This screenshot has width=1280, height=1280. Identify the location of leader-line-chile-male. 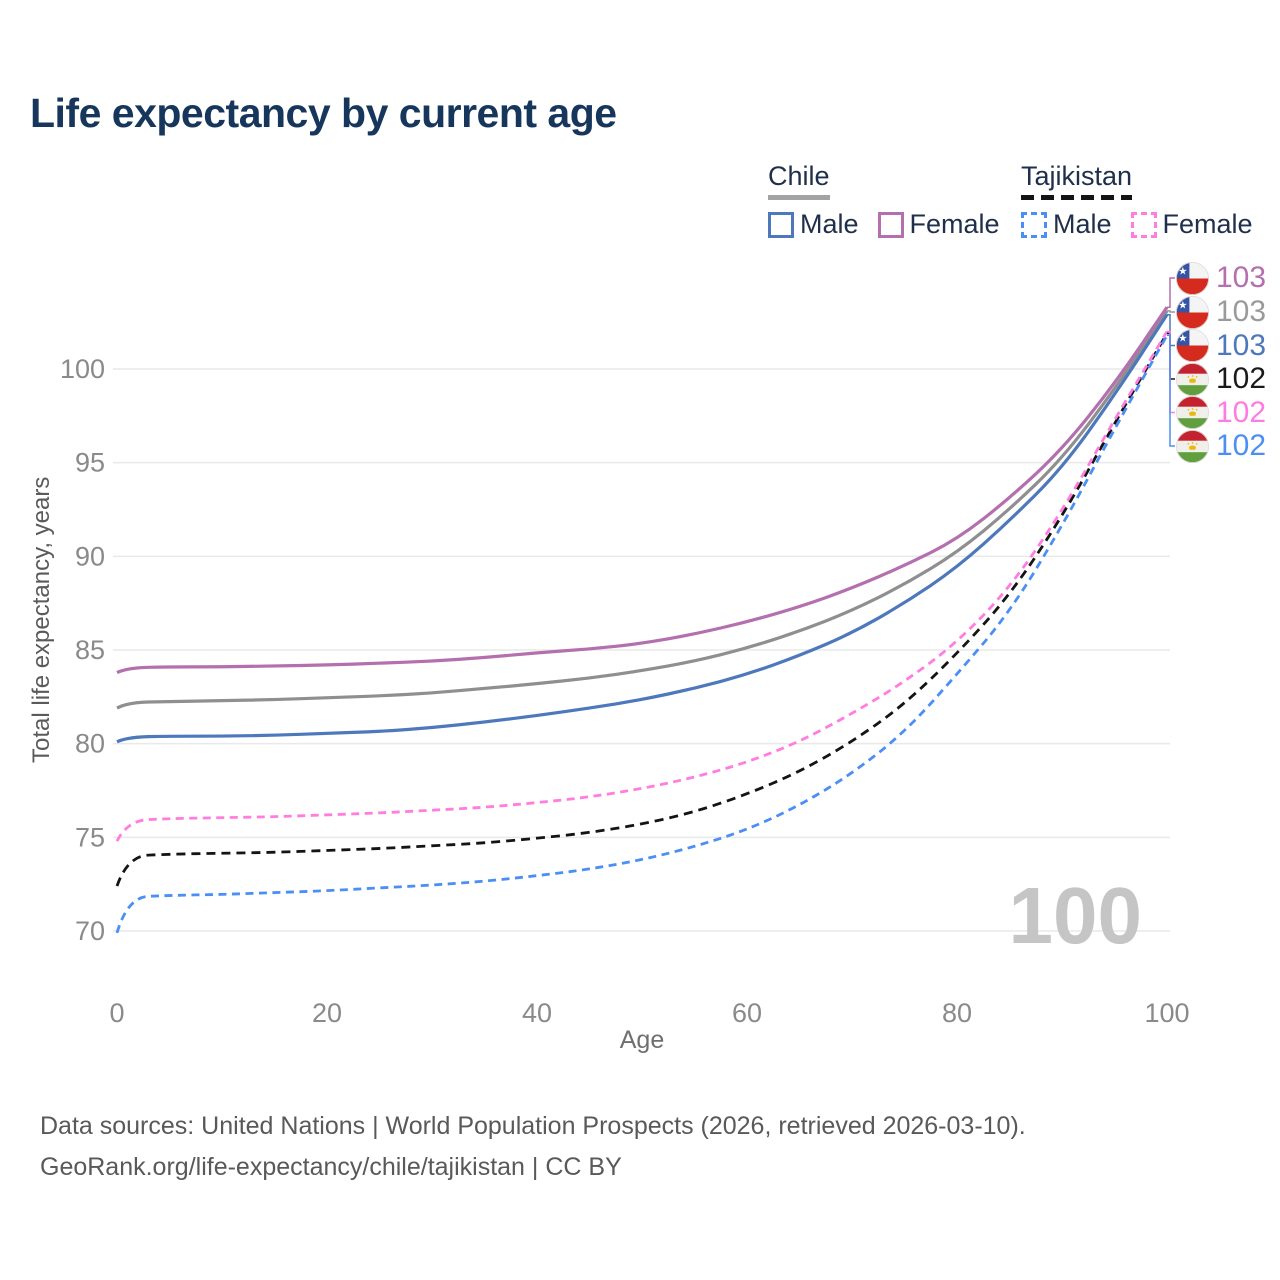
(1171, 330).